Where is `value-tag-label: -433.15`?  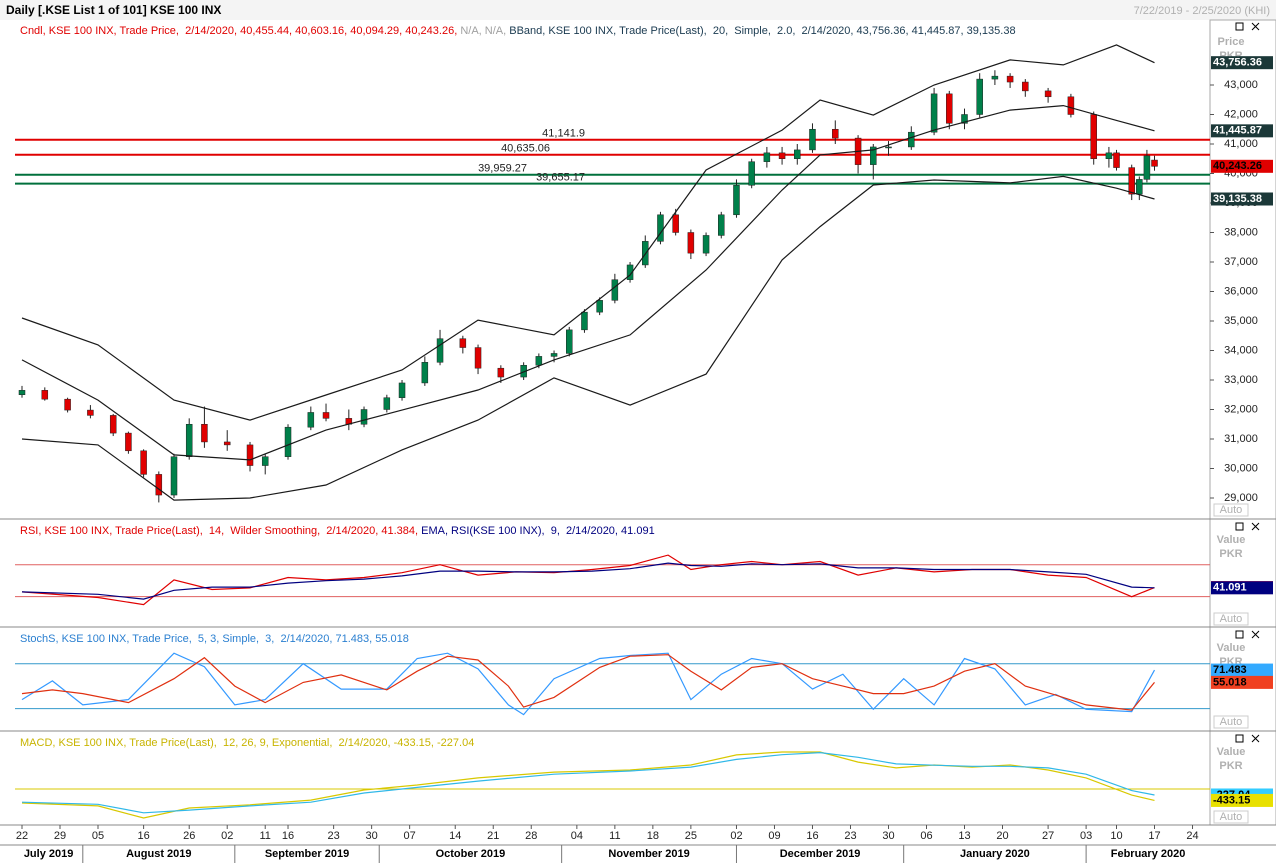 value-tag-label: -433.15 is located at coordinates (1231, 800).